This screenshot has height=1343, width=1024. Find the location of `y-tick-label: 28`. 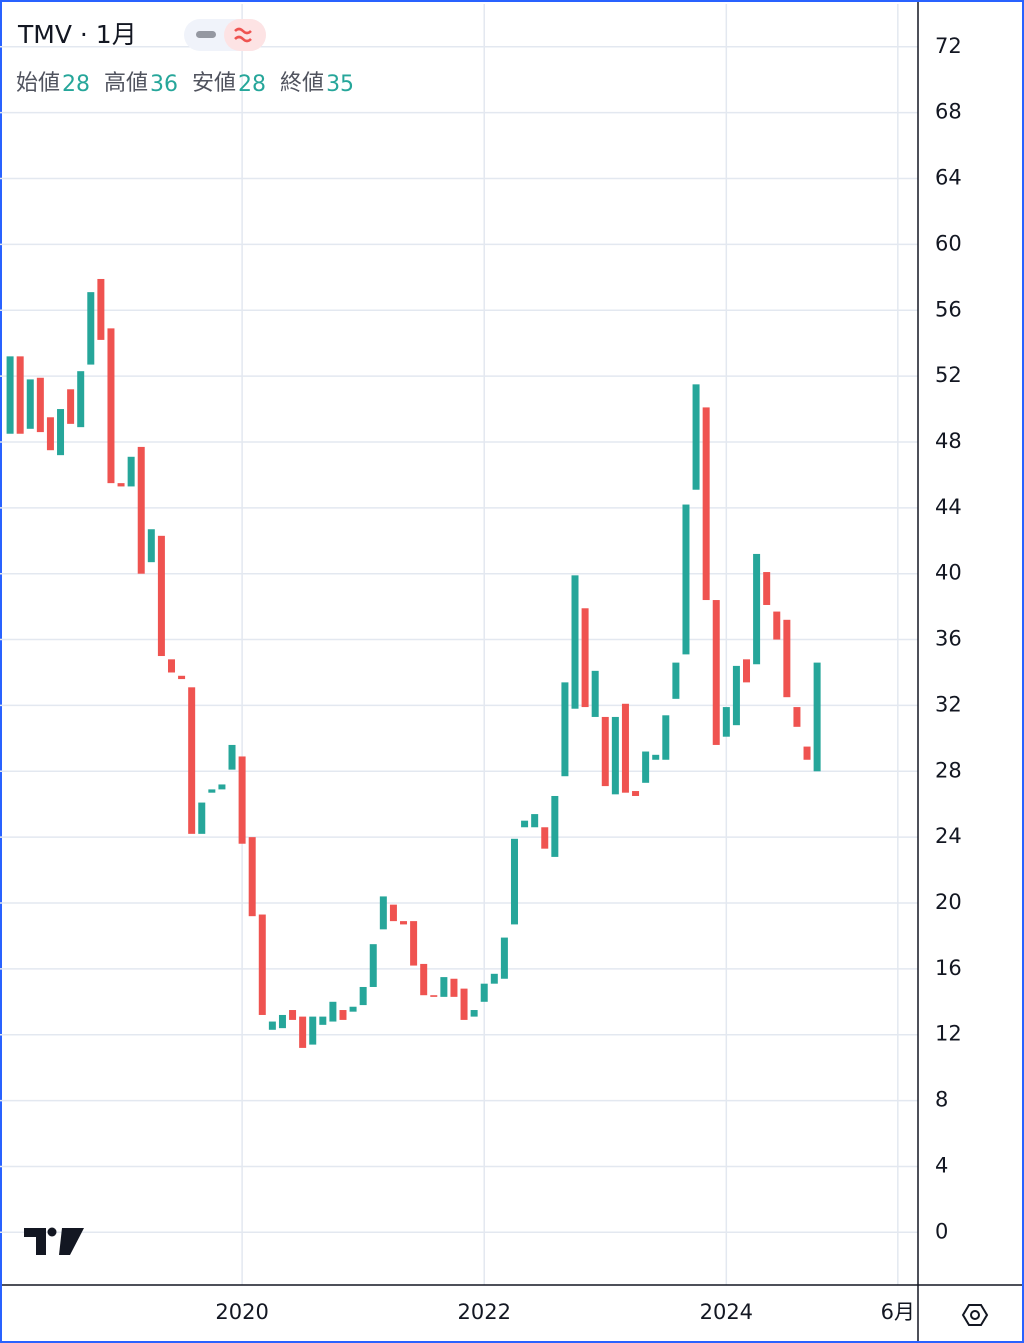

y-tick-label: 28 is located at coordinates (948, 770).